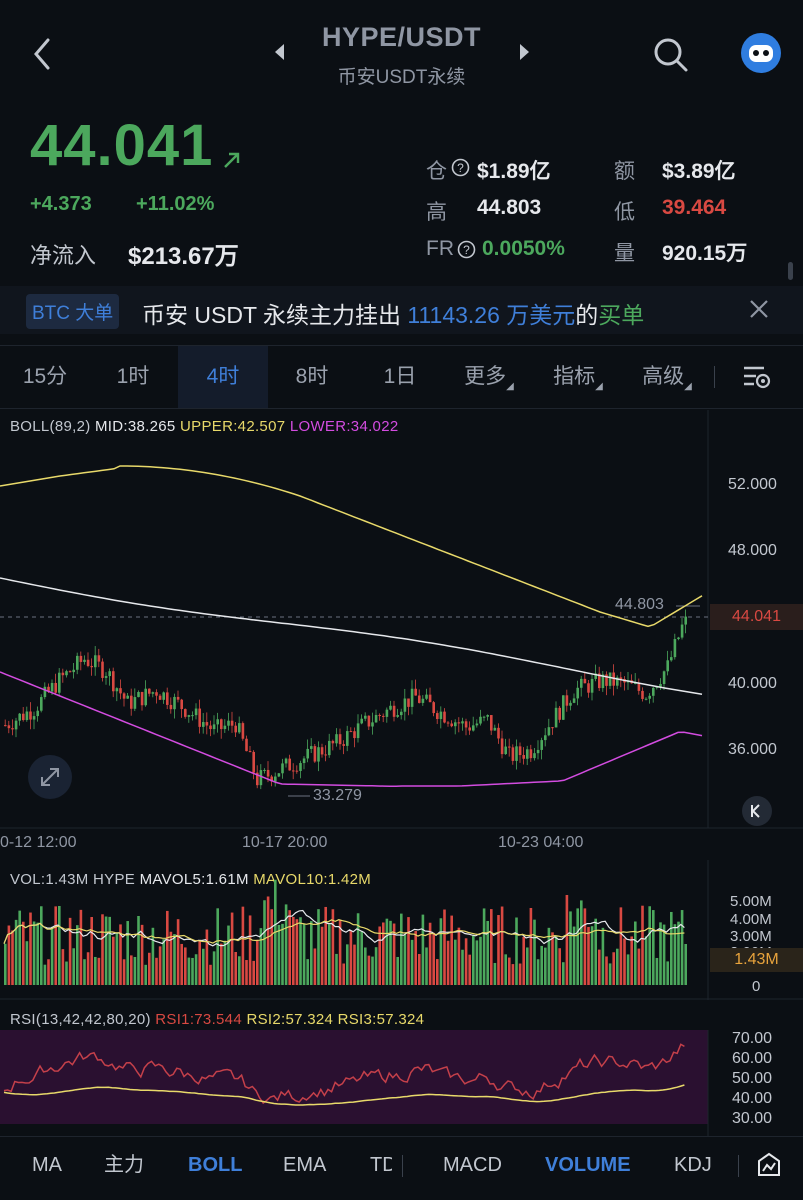 This screenshot has width=803, height=1200. Describe the element at coordinates (756, 986) in the screenshot. I see `vol-tick-0: 0` at that location.